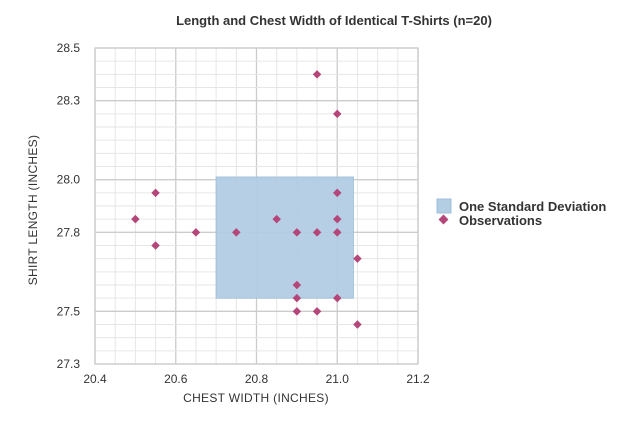  What do you see at coordinates (69, 232) in the screenshot?
I see `y-tick-label: 27.8` at bounding box center [69, 232].